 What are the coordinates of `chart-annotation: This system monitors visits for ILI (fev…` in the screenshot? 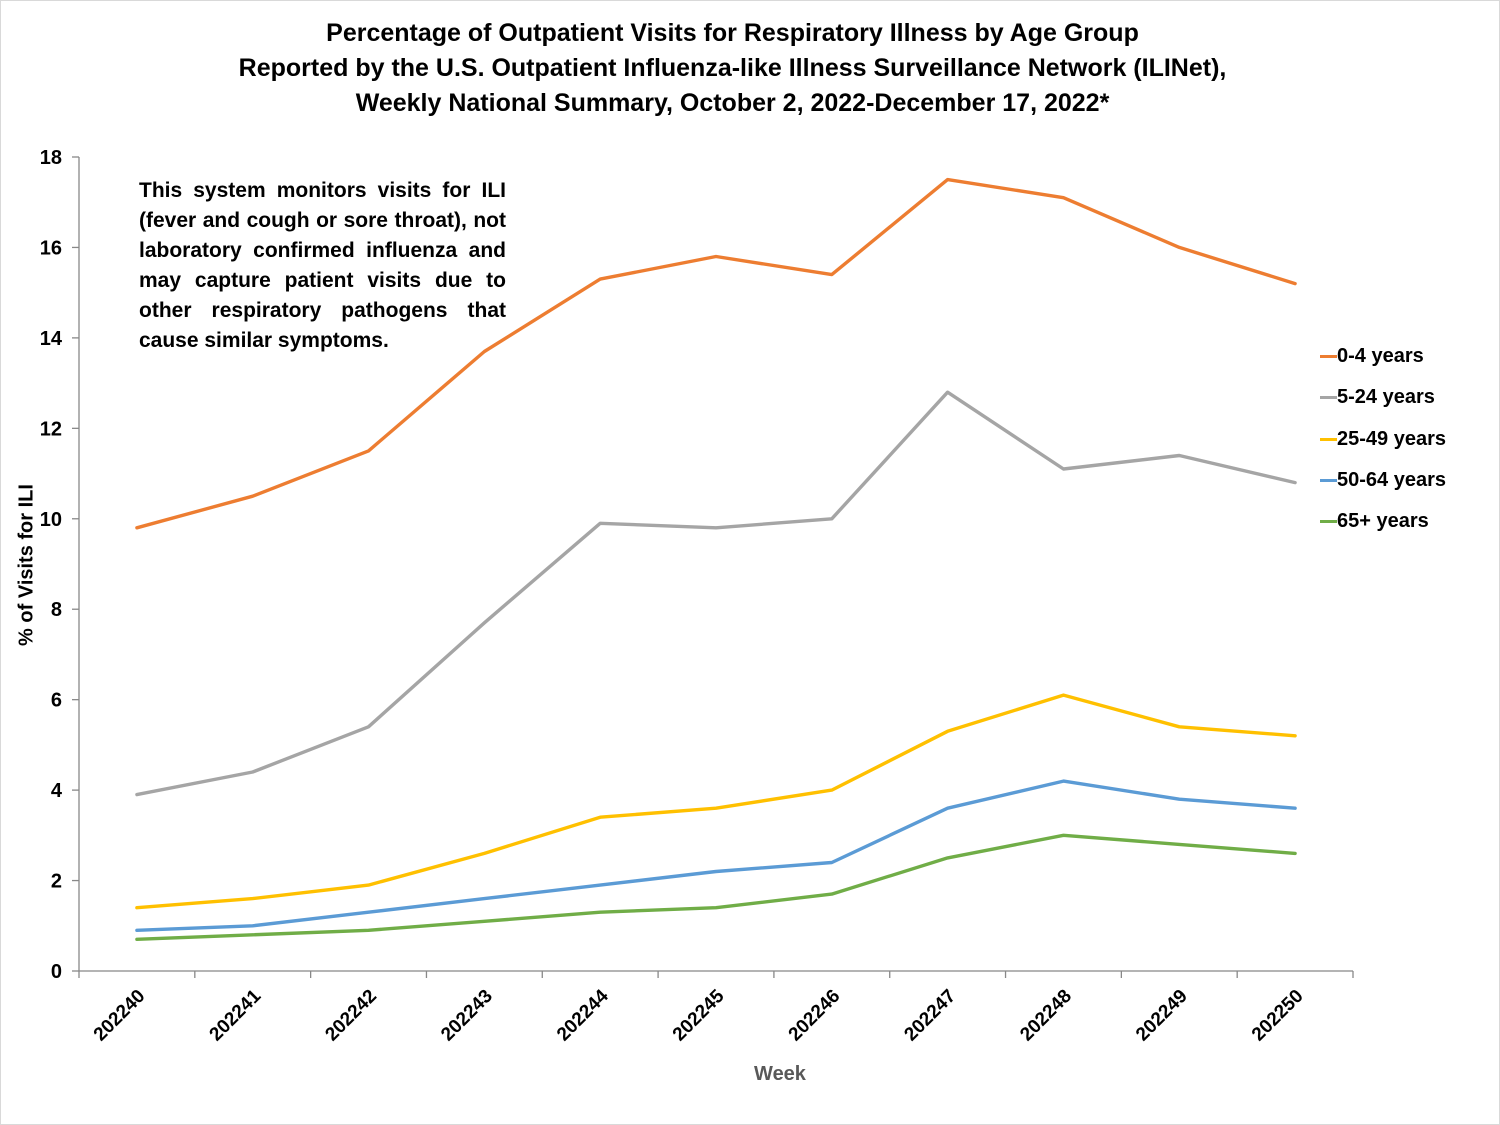 It's located at (322, 265).